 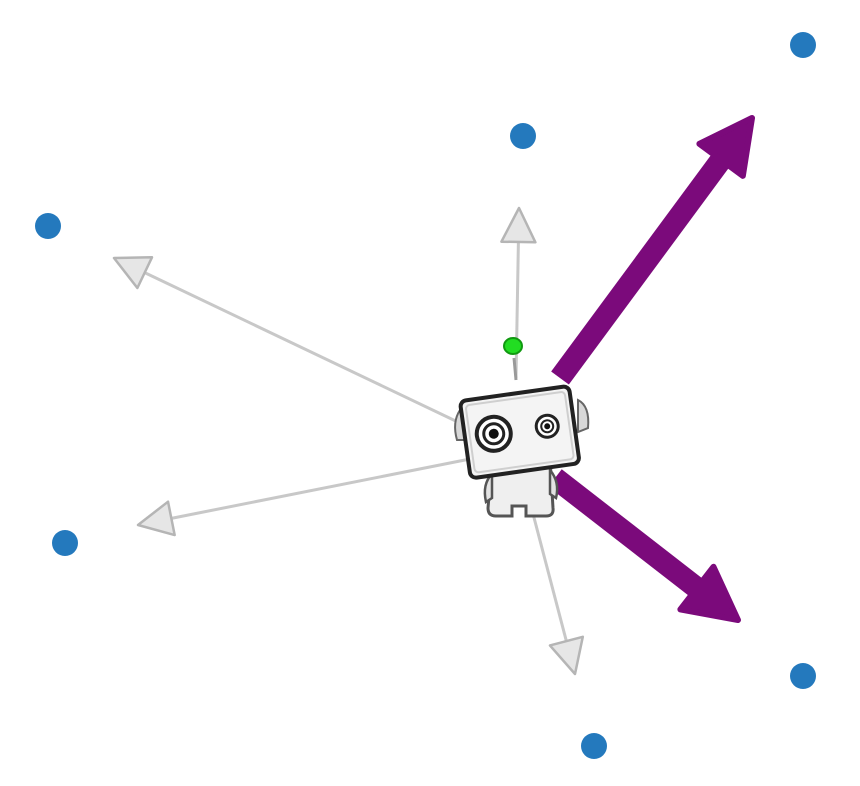 What do you see at coordinates (594, 746) in the screenshot?
I see `target-bottom-center` at bounding box center [594, 746].